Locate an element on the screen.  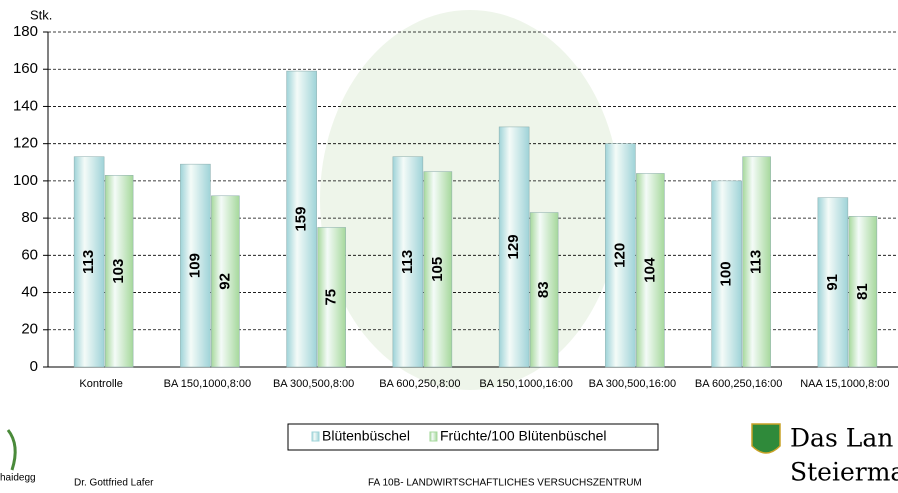
value-label: 109 is located at coordinates (194, 265).